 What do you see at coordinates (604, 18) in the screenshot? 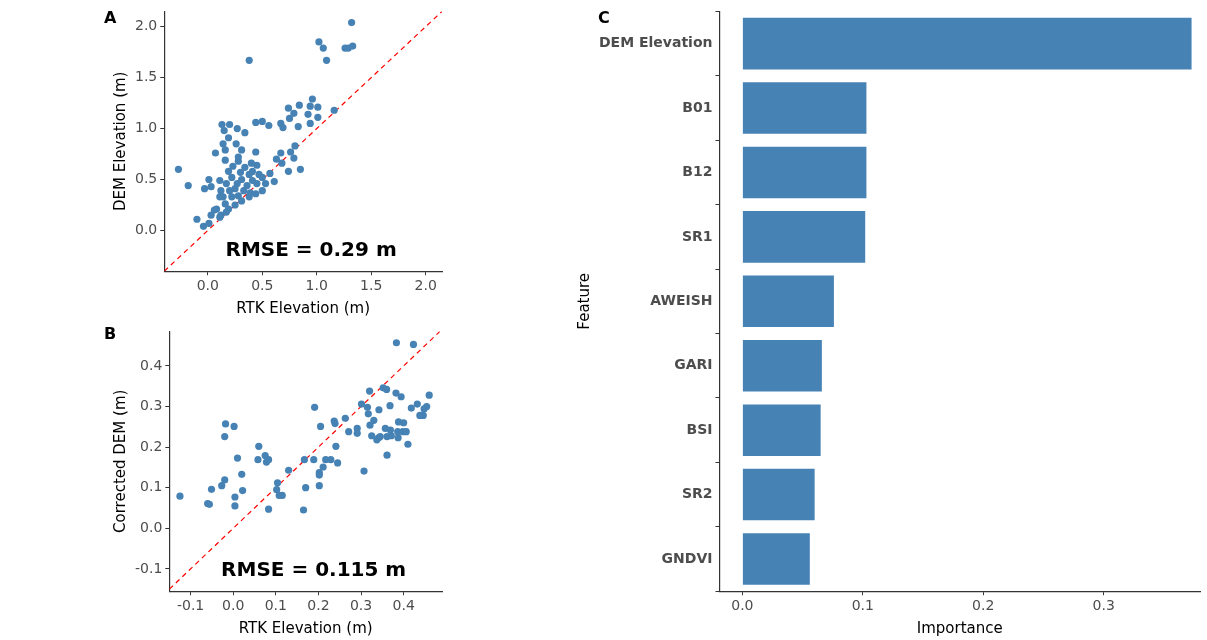
I see `chart-title: C` at bounding box center [604, 18].